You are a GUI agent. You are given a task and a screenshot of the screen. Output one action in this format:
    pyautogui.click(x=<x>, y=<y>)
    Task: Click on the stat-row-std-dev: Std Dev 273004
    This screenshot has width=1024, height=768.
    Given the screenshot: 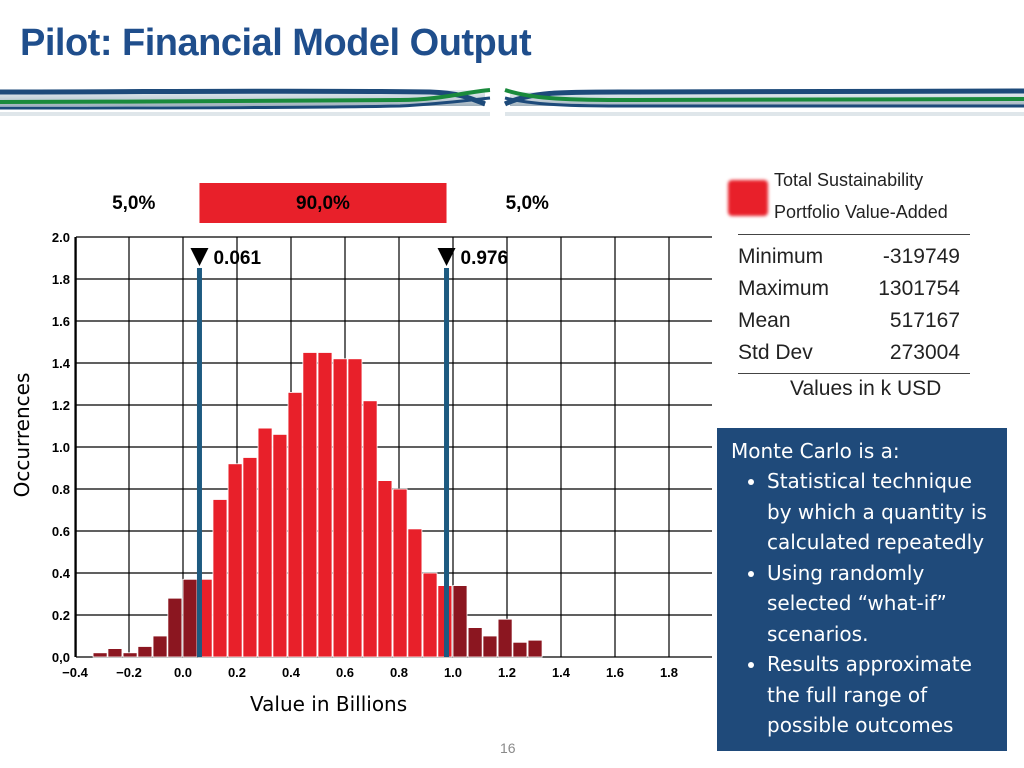 What is the action you would take?
    pyautogui.click(x=854, y=353)
    